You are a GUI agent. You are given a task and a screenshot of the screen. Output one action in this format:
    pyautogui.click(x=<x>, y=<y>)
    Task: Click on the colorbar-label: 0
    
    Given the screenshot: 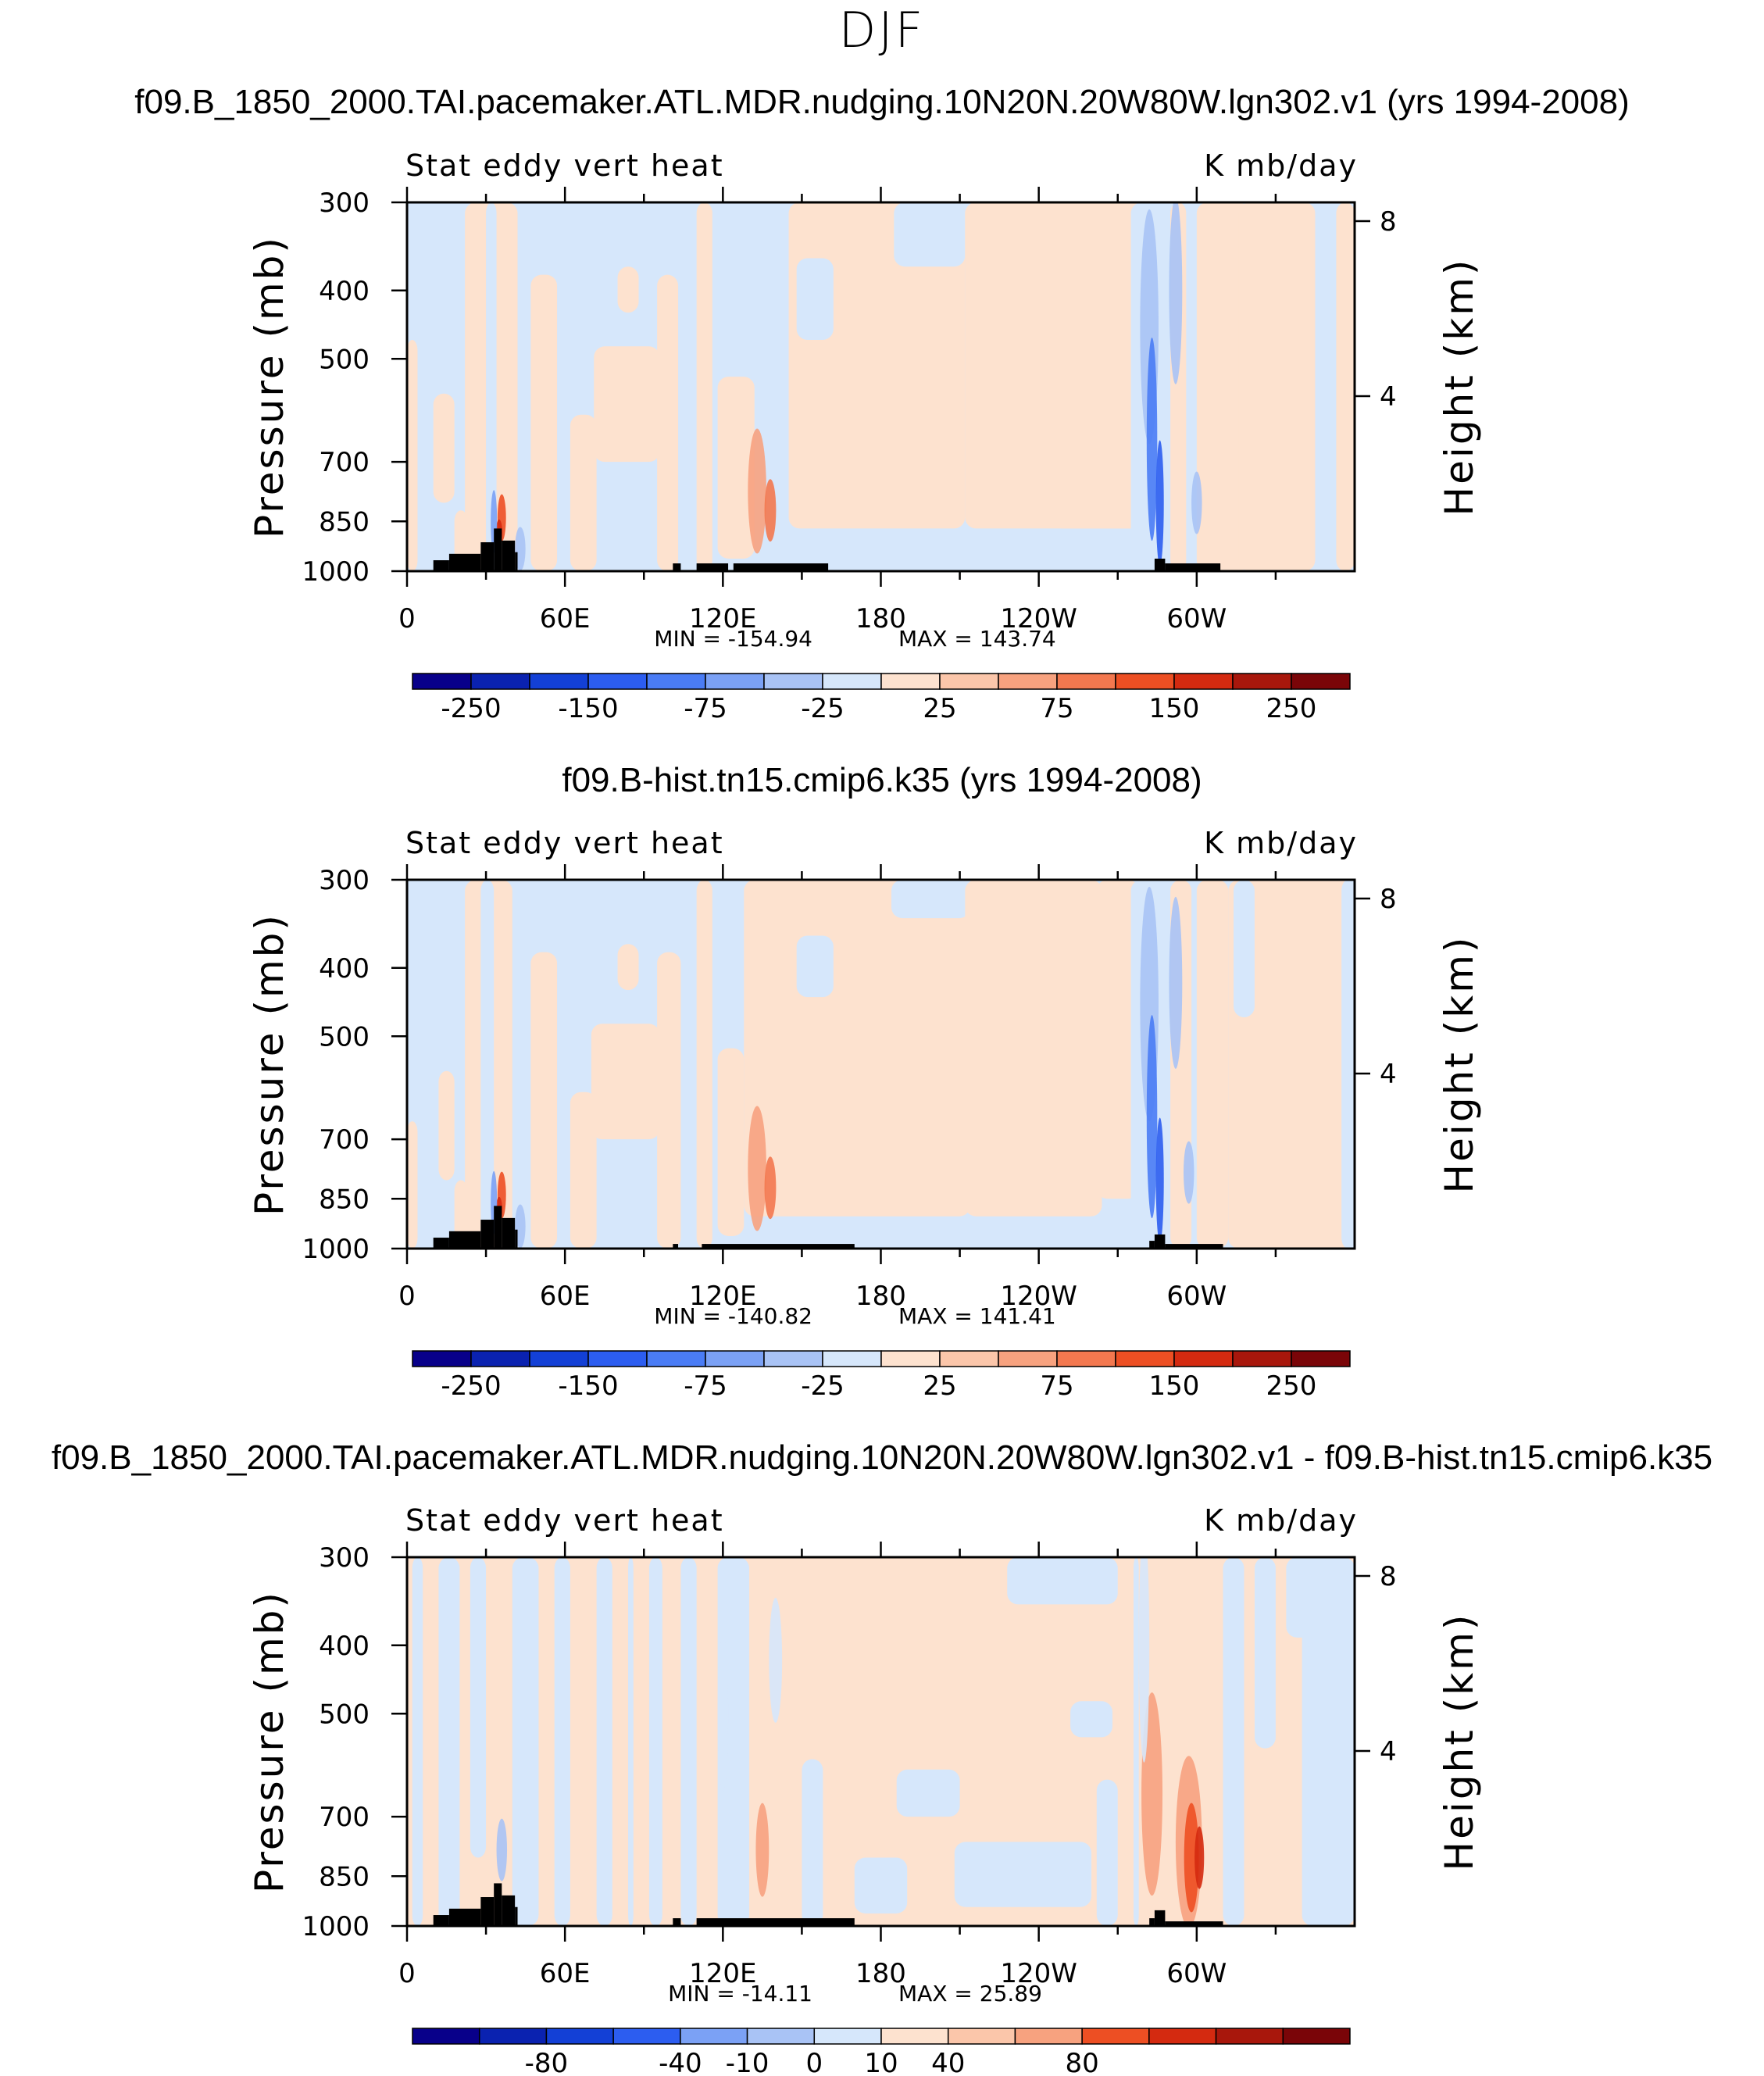 What is the action you would take?
    pyautogui.click(x=814, y=2062)
    